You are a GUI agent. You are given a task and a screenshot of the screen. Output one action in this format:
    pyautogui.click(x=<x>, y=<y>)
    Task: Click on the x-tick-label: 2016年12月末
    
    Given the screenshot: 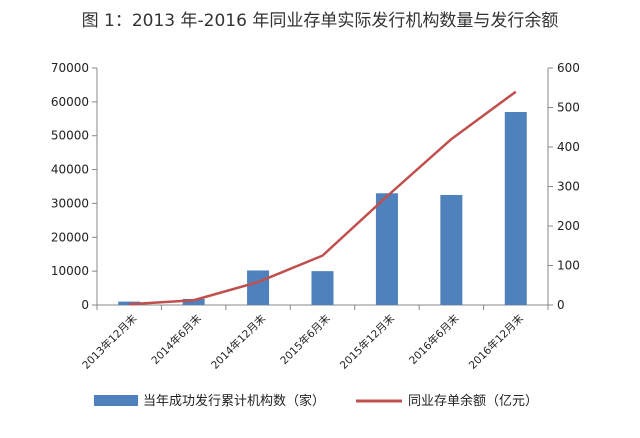 What is the action you would take?
    pyautogui.click(x=496, y=342)
    